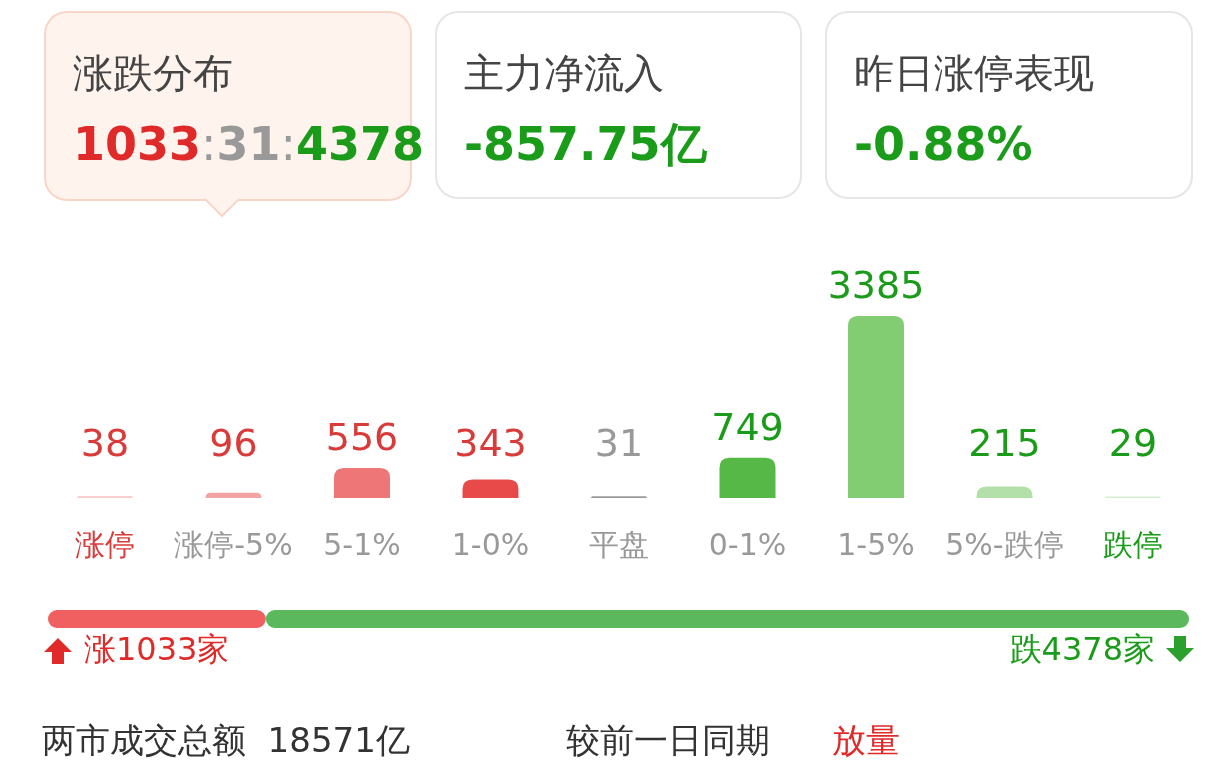 The height and width of the screenshot is (769, 1209). Describe the element at coordinates (1082, 649) in the screenshot. I see `data-label: 跌4378家` at that location.